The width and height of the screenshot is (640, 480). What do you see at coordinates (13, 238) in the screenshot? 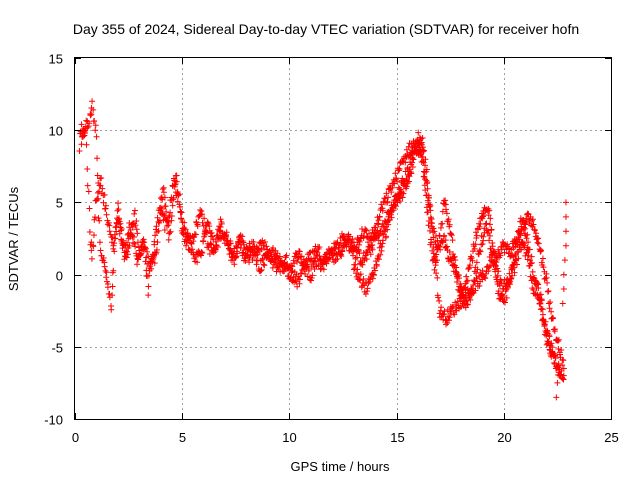
I see `y-axis-label: SDTVAR / TECUs` at bounding box center [13, 238].